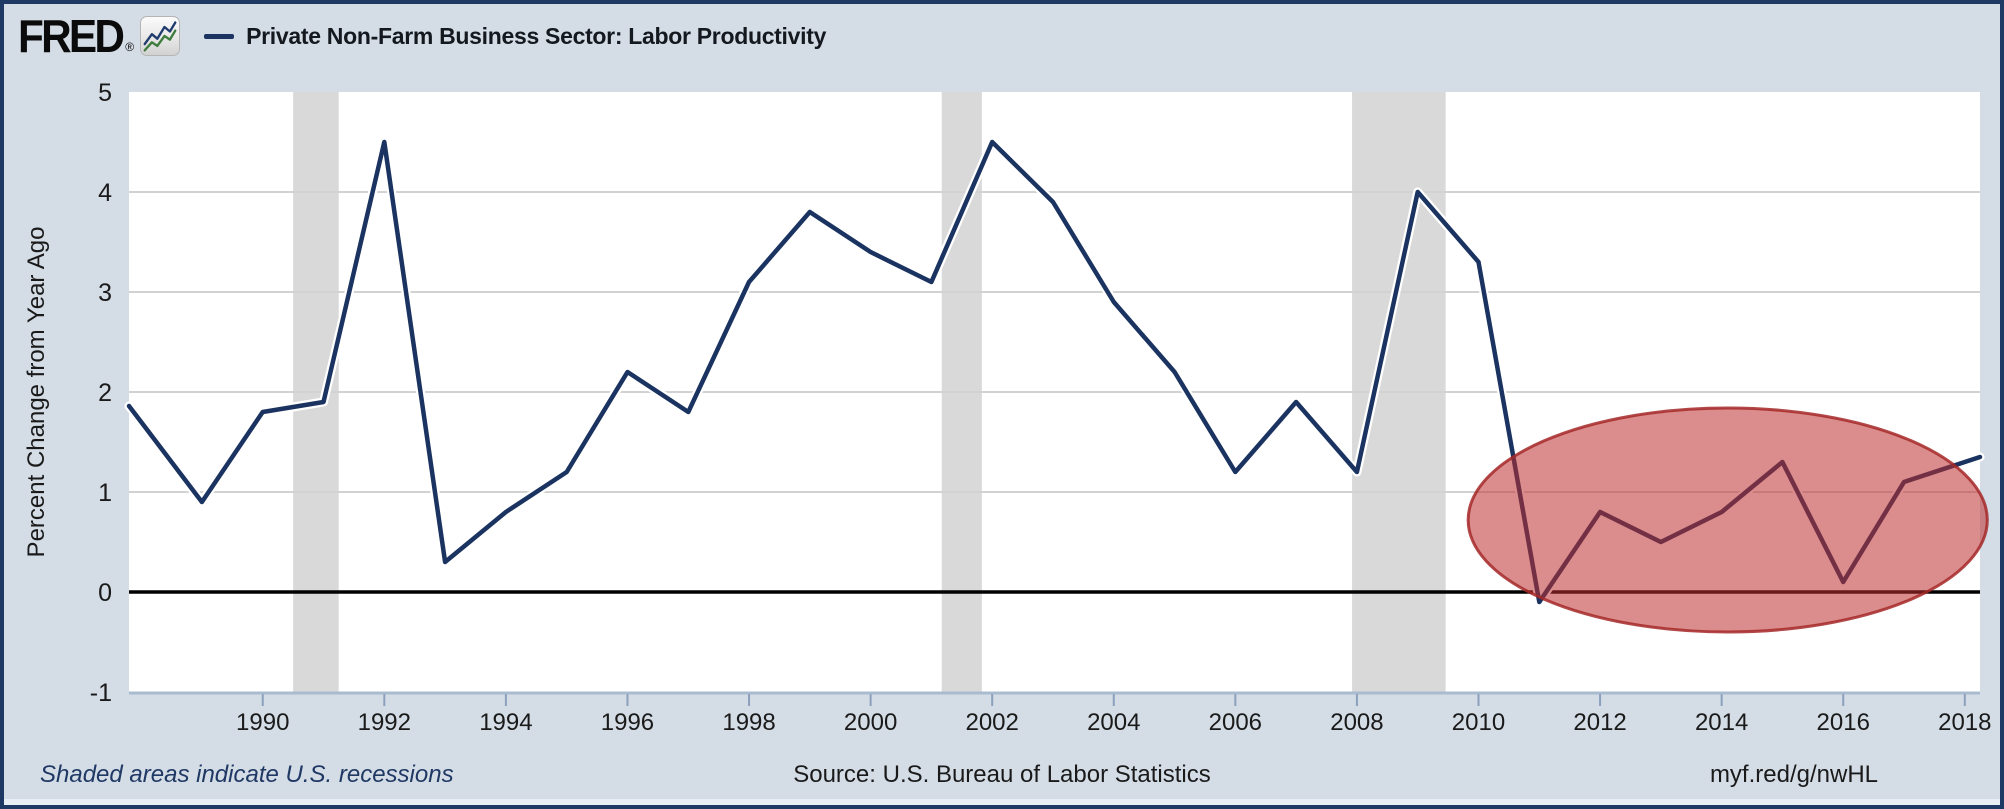 The image size is (2004, 809). I want to click on x-tick-label: 2000, so click(870, 722).